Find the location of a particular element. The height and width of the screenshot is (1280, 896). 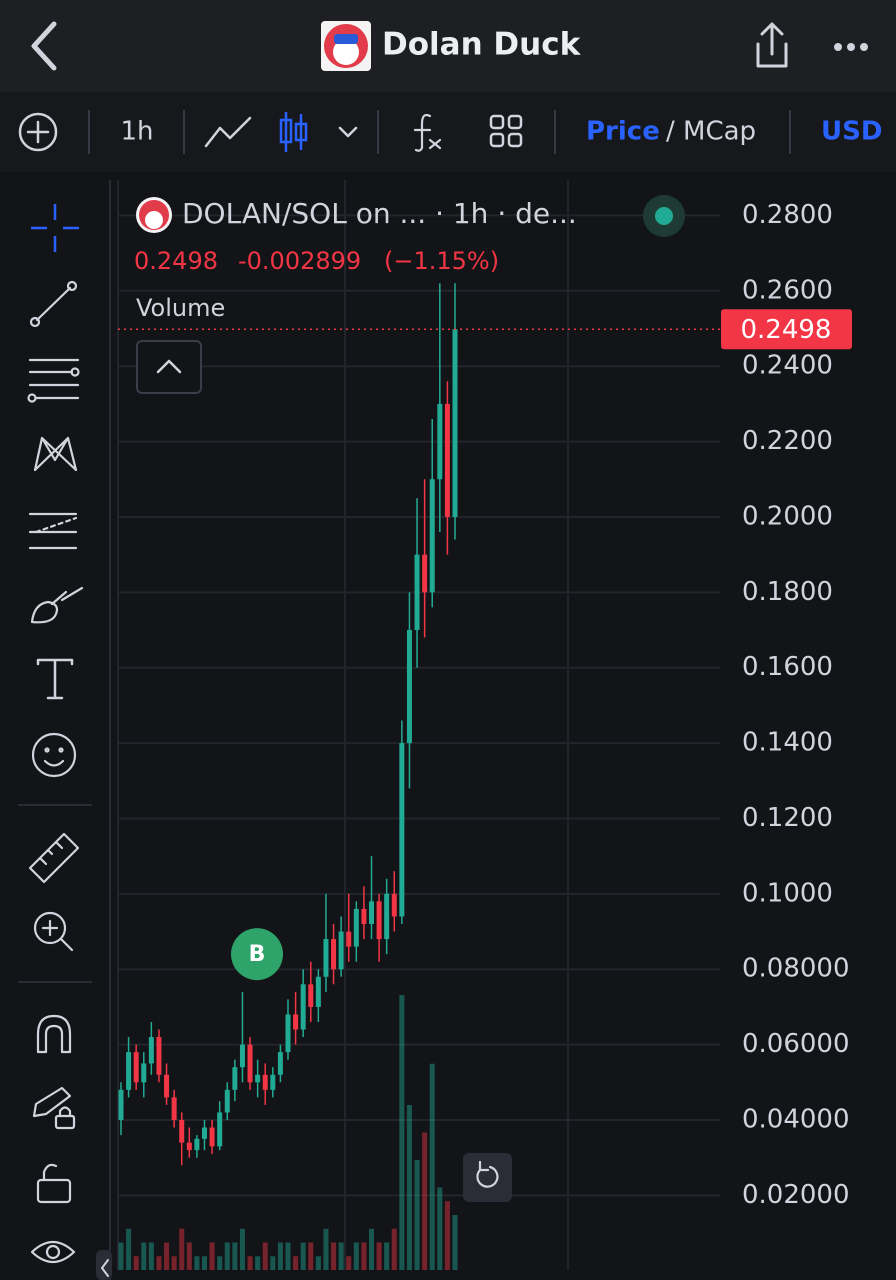

layout-button is located at coordinates (506, 131).